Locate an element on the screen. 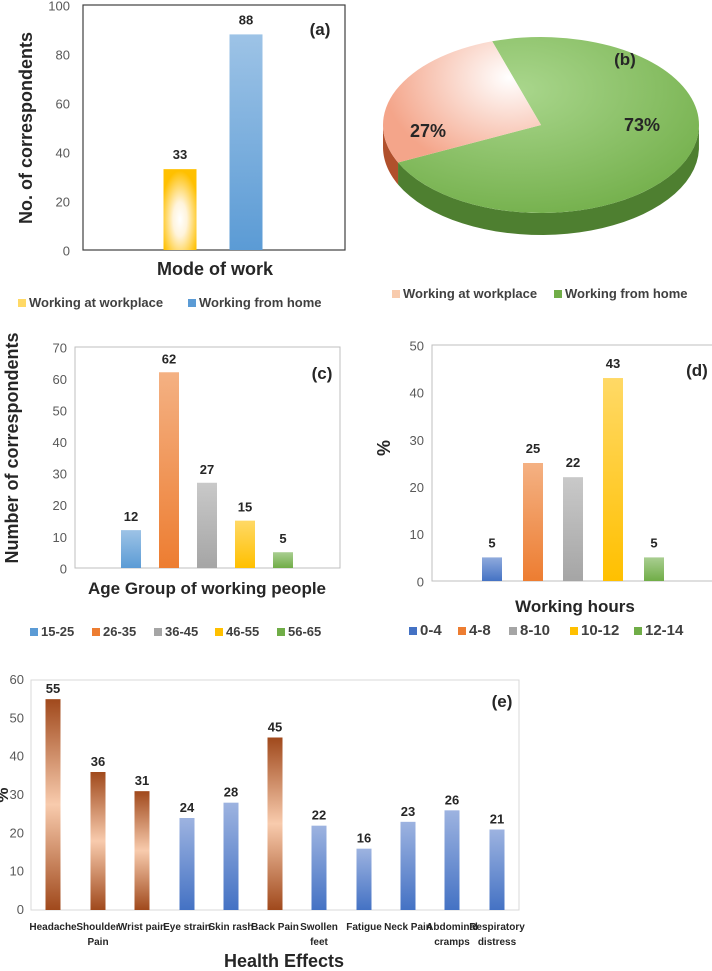 The height and width of the screenshot is (971, 712). y-tick-c: 40 is located at coordinates (60, 442).